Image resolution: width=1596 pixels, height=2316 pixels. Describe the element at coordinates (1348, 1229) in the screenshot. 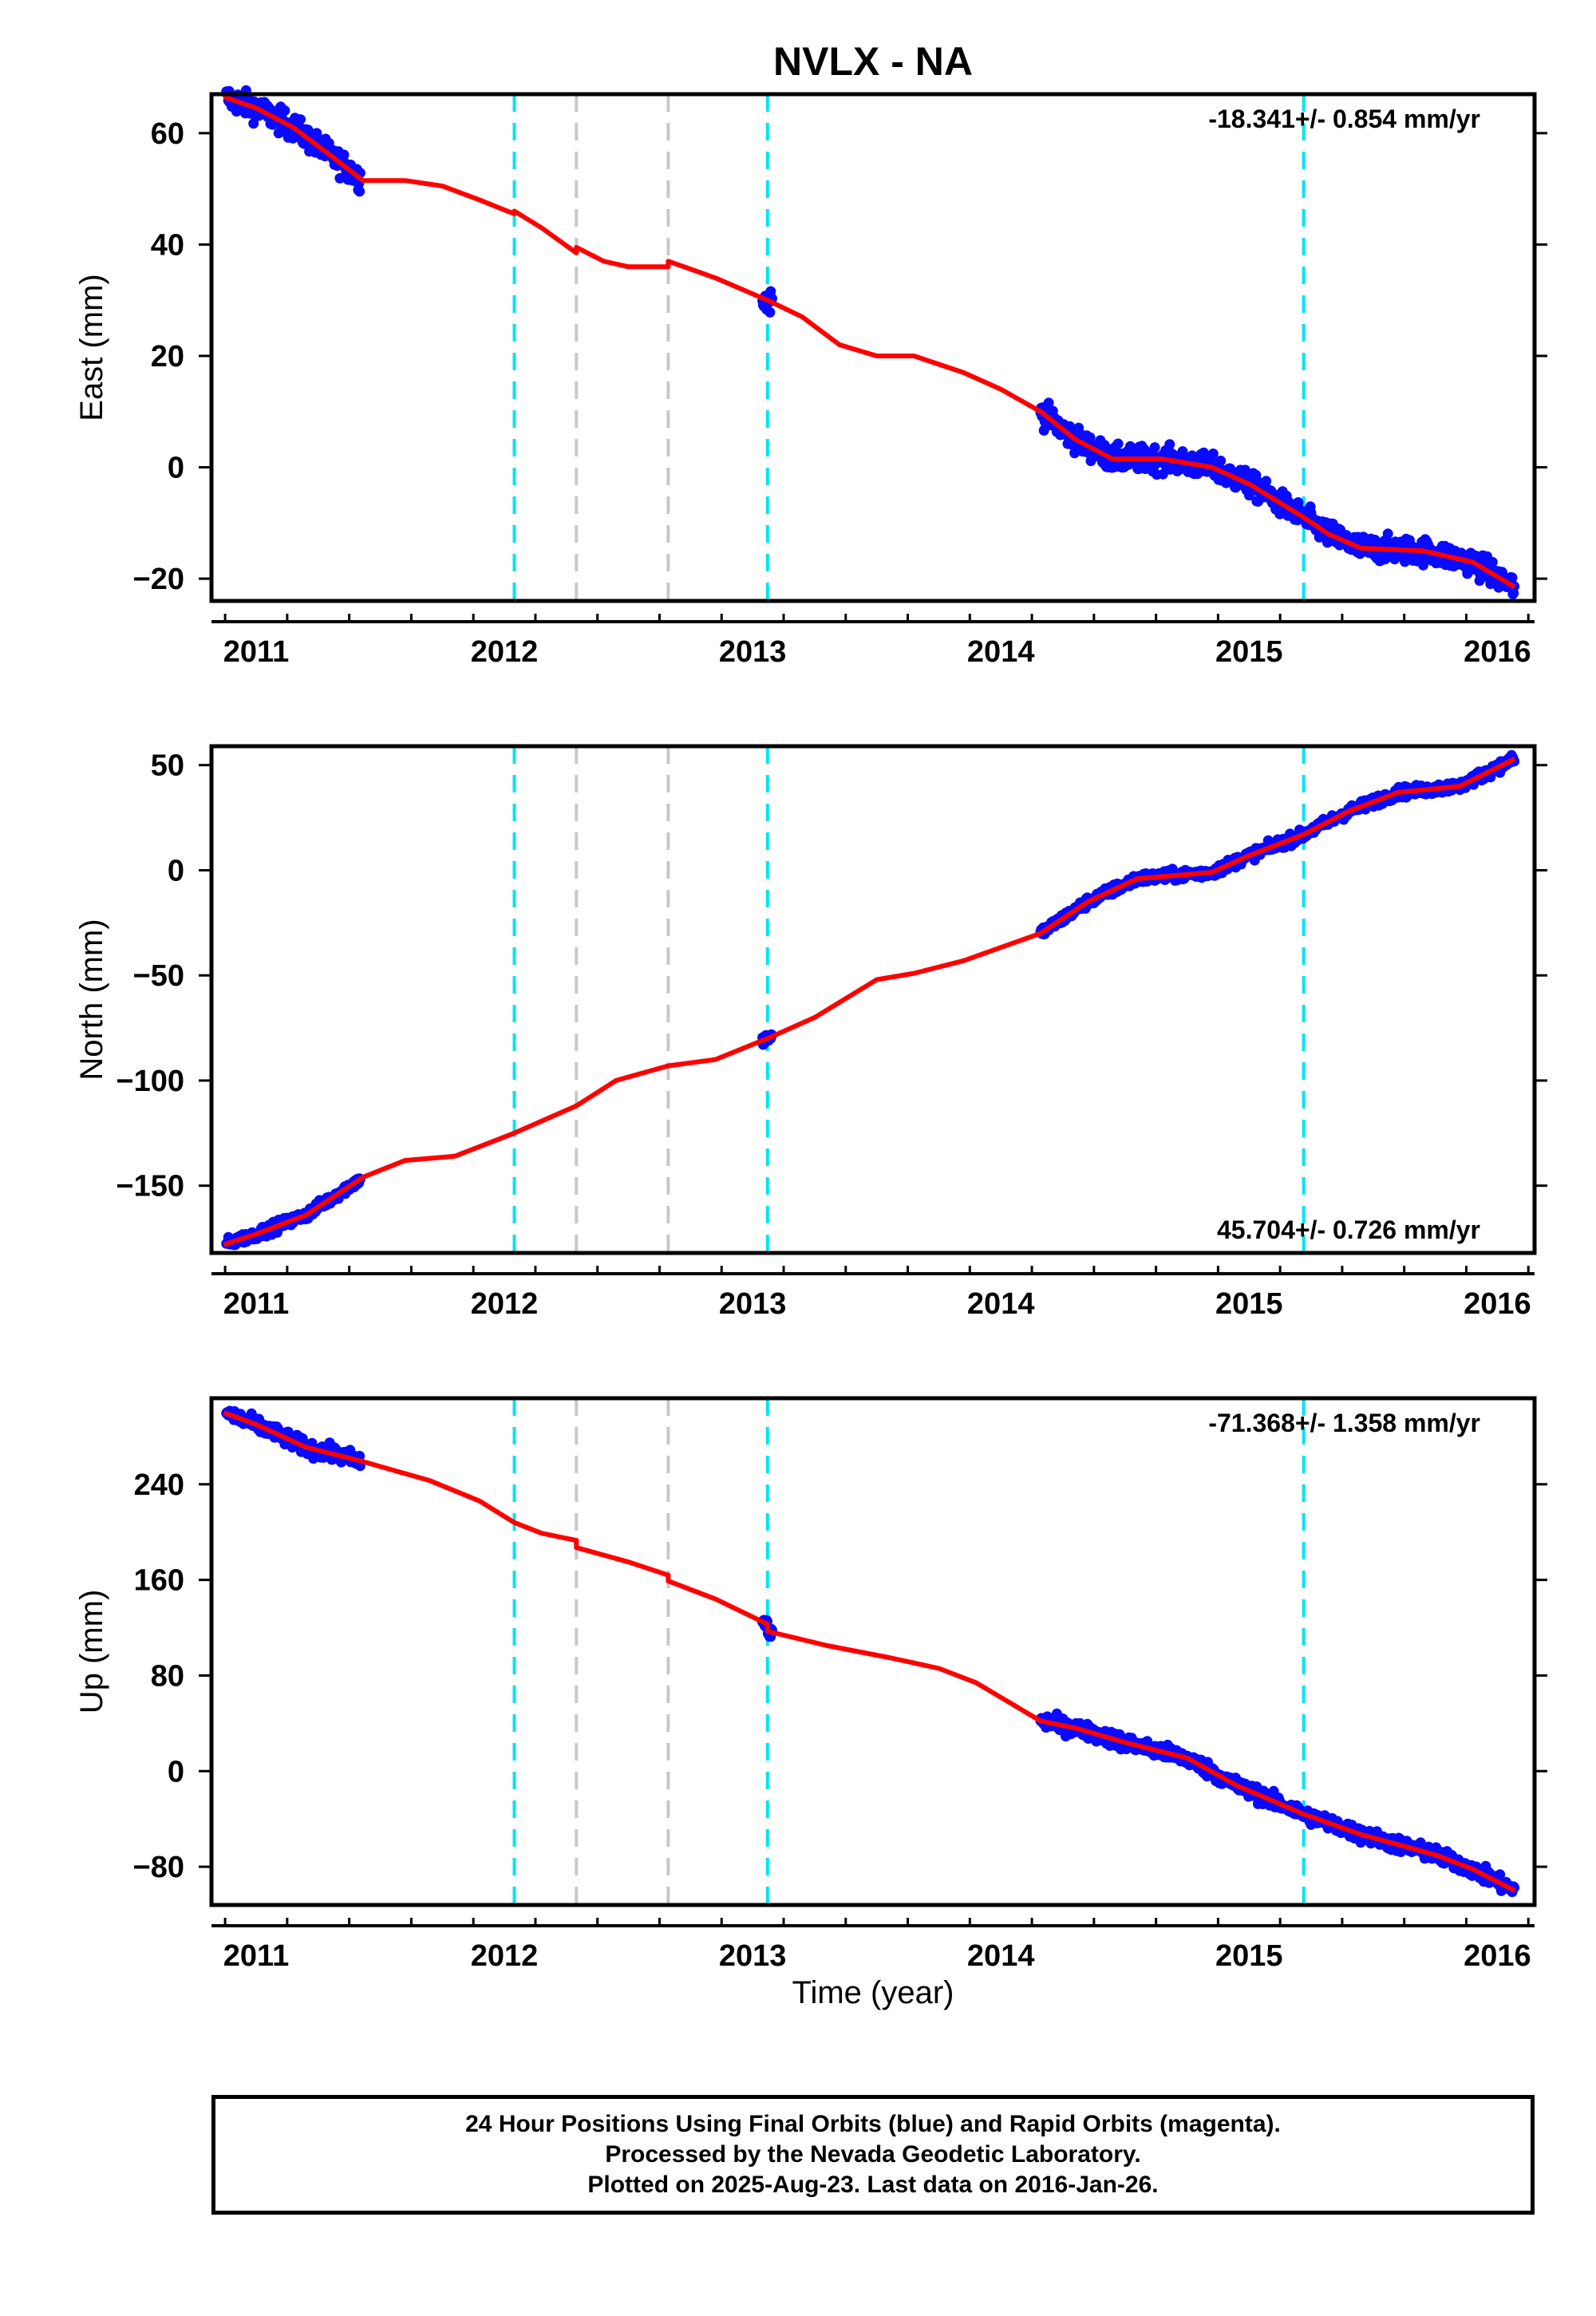

I see `rate-label: 45.704+/- 0.726 mm/yr` at that location.